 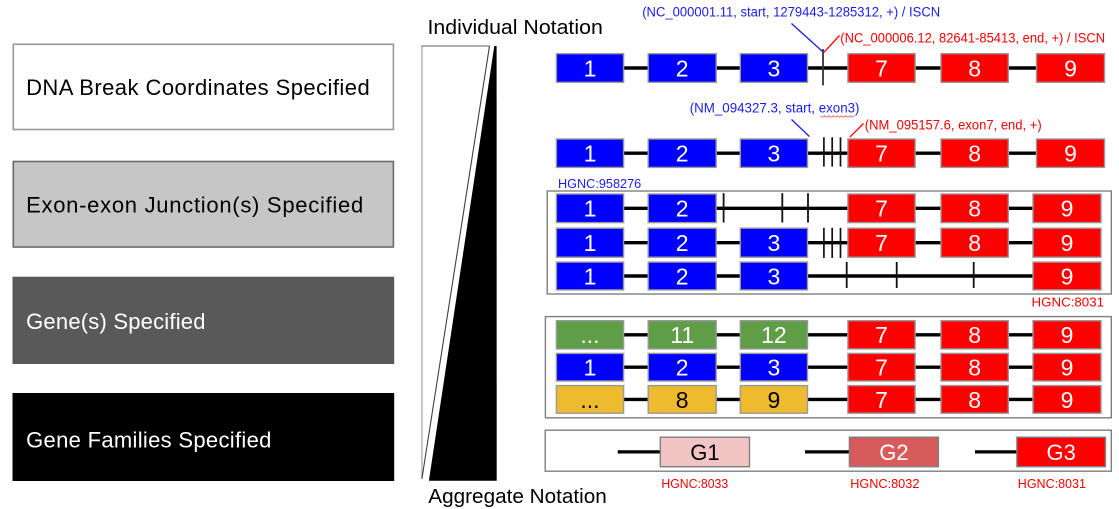 I want to click on svg-text:DNA Break Coordinates Specifie: DNA Break Coordinates Specified, so click(x=198, y=87).